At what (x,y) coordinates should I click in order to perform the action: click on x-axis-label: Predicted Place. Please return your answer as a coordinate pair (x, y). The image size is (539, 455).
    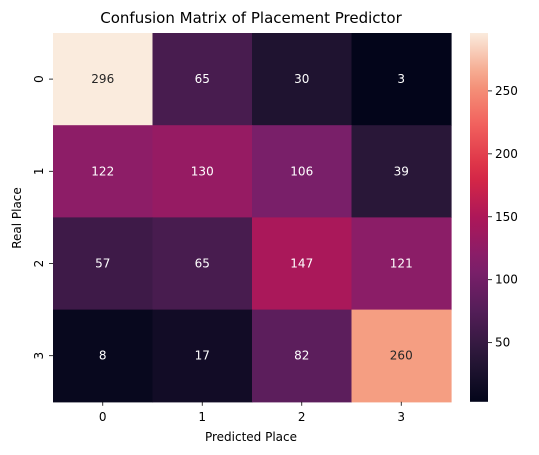
    Looking at the image, I should click on (251, 437).